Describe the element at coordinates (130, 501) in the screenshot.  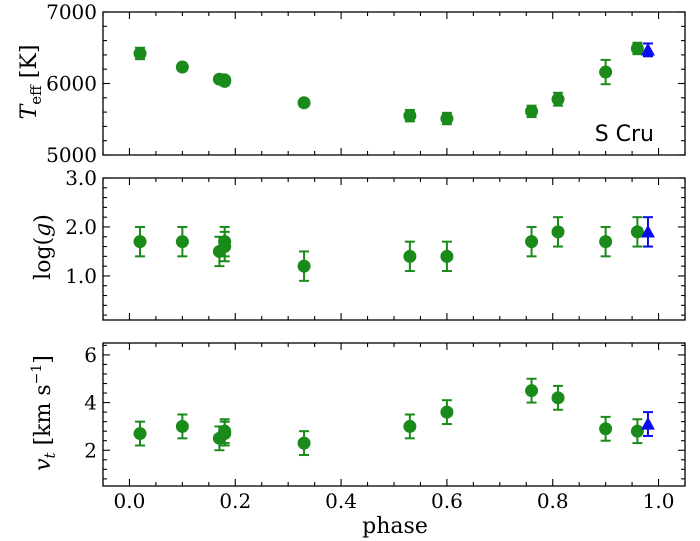
I see `x-tick-label: 0.0` at that location.